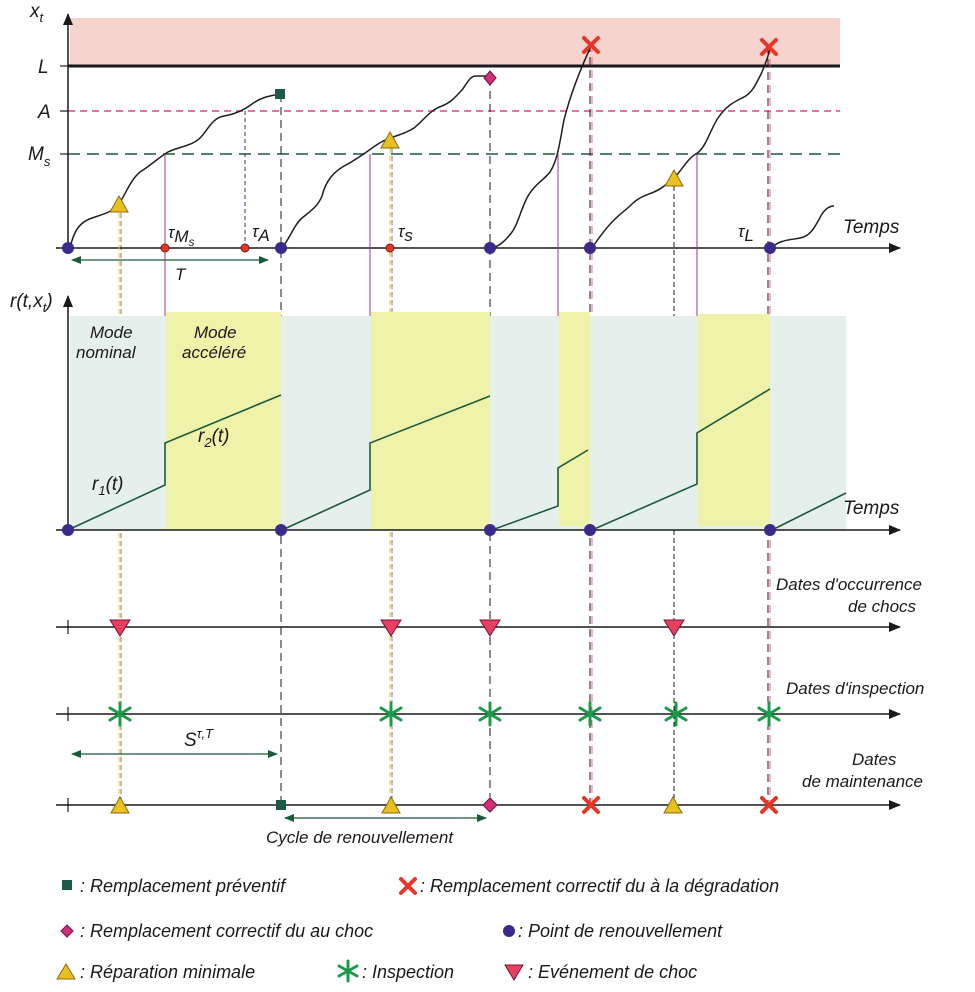 Image resolution: width=975 pixels, height=992 pixels. I want to click on maintenance-label-1: Dates, so click(874, 759).